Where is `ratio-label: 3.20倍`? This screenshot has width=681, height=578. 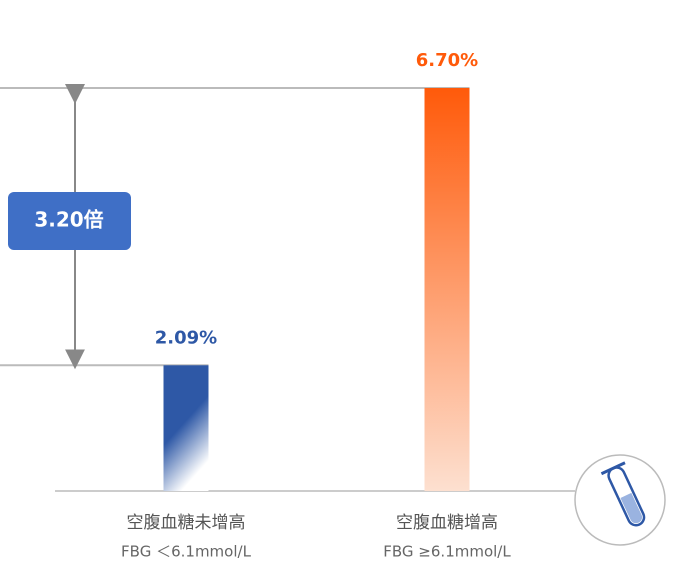
ratio-label: 3.20倍 is located at coordinates (68, 220).